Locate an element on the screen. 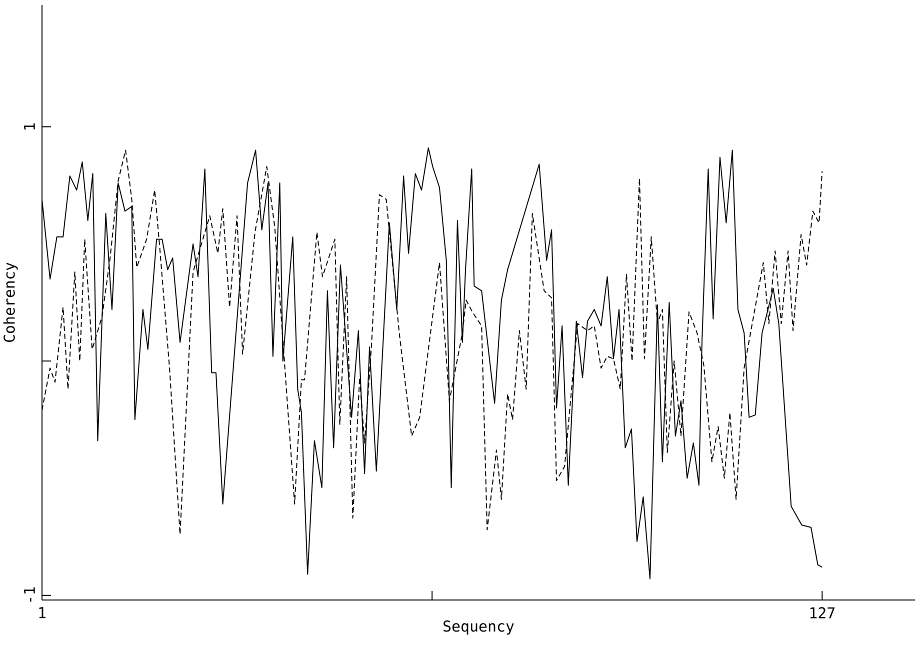  x-tick-label: 127 is located at coordinates (822, 612).